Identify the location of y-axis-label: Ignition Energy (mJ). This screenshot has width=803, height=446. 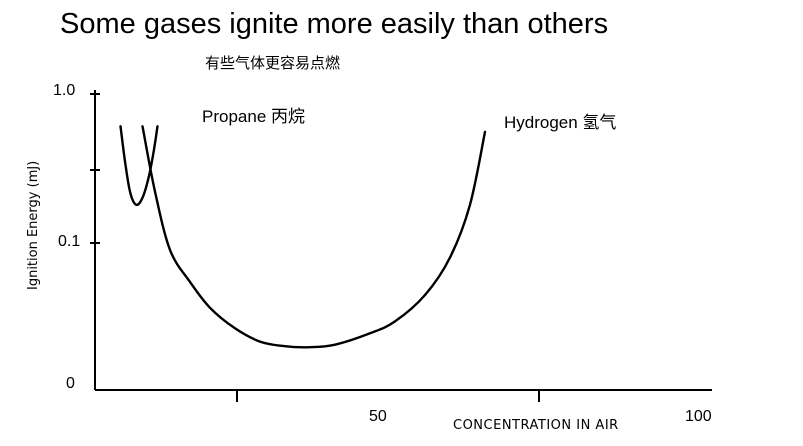
(33, 225).